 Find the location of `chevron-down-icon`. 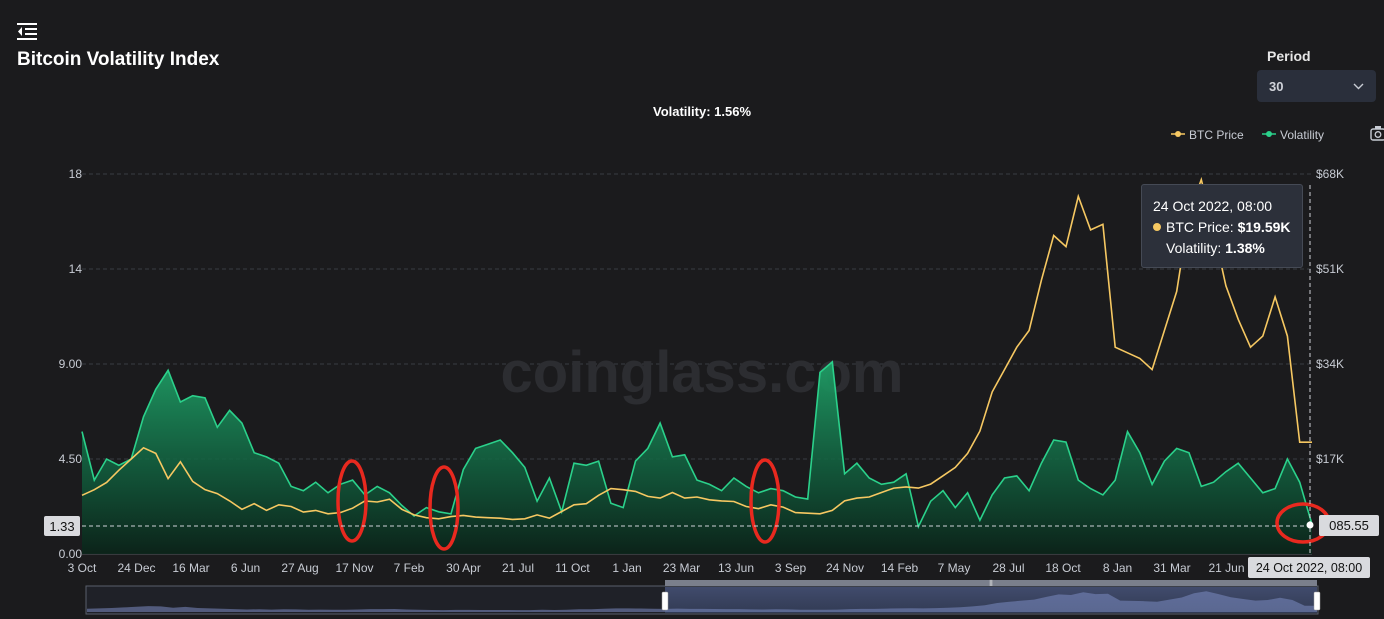

chevron-down-icon is located at coordinates (1358, 86).